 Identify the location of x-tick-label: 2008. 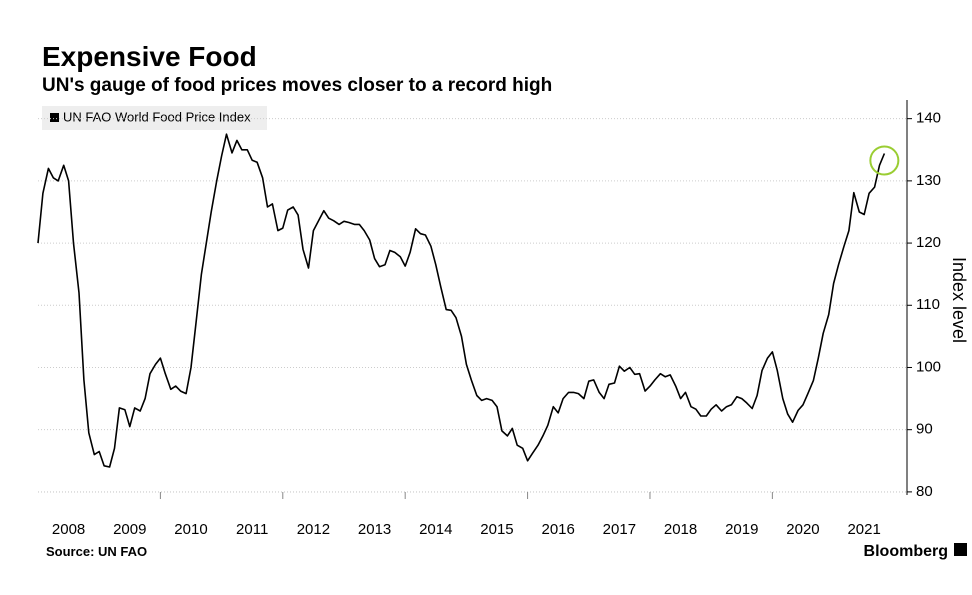
(68, 529).